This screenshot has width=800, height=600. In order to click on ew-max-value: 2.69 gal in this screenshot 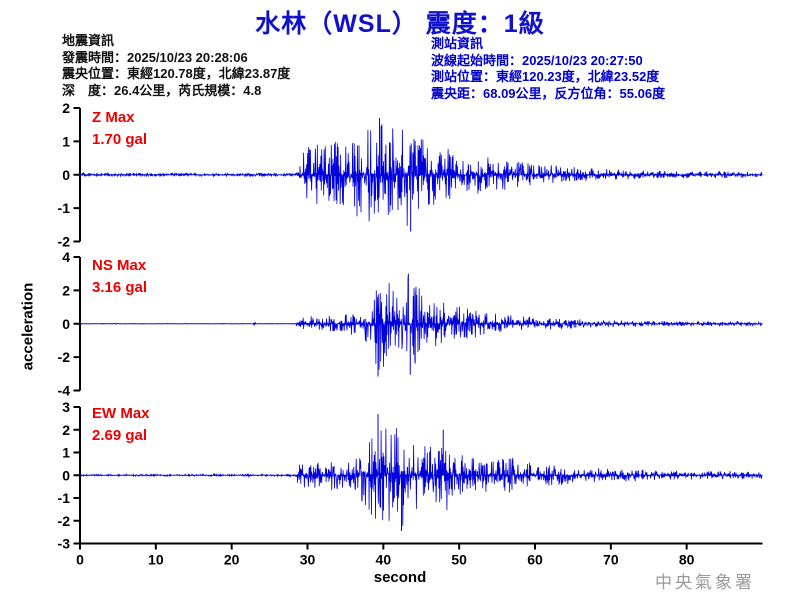, I will do `click(120, 435)`.